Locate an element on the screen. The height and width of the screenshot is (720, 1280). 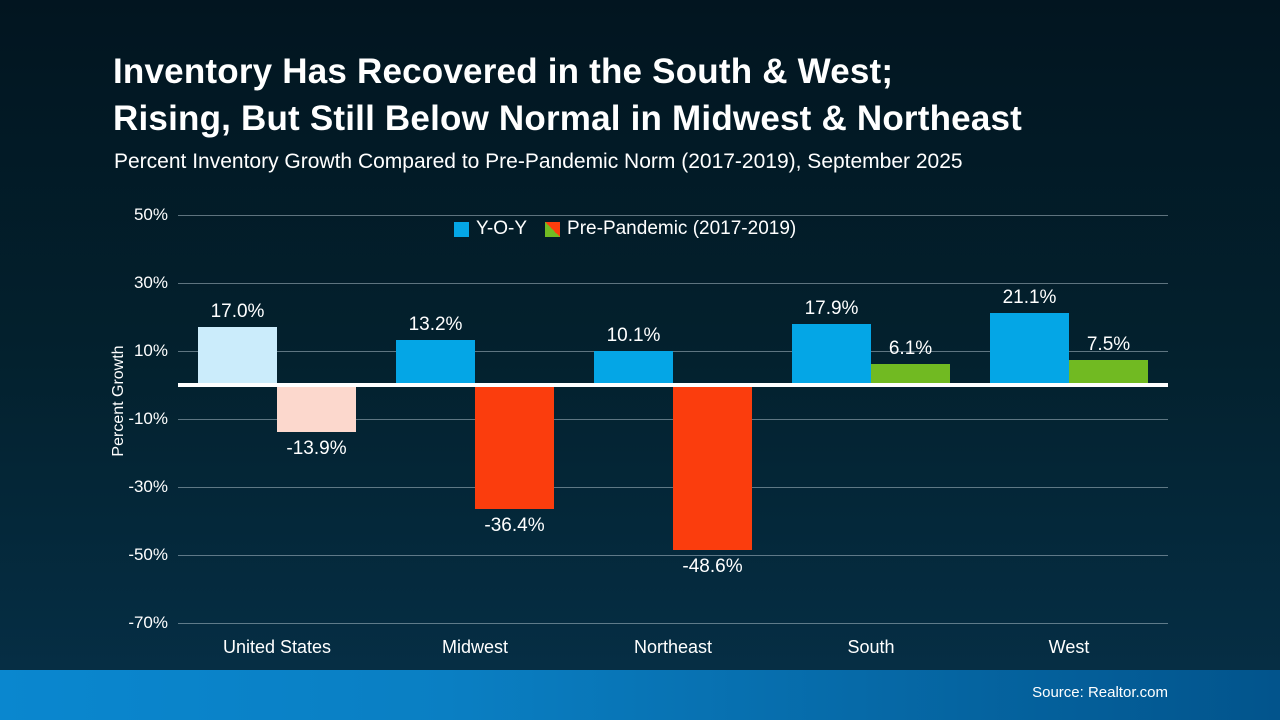
source-credit: Source: Realtor.com is located at coordinates (1100, 692).